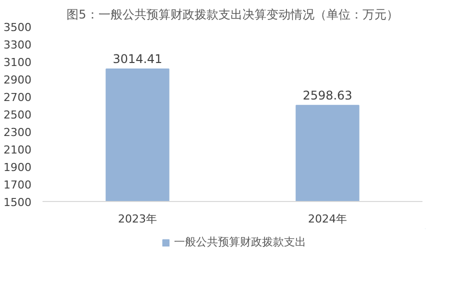 The image size is (473, 288). Describe the element at coordinates (18, 150) in the screenshot. I see `y-tick-label: 2100` at that location.